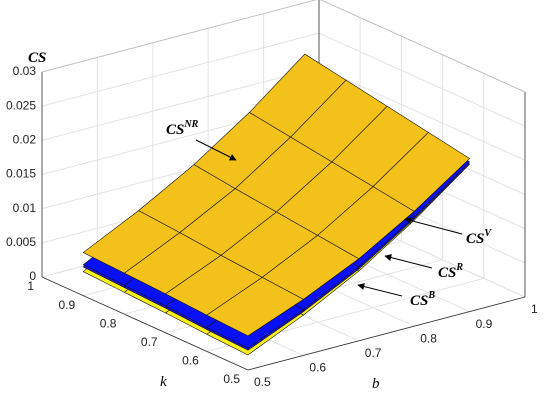  Describe the element at coordinates (484, 324) in the screenshot. I see `x-tick-label: 0.9` at that location.